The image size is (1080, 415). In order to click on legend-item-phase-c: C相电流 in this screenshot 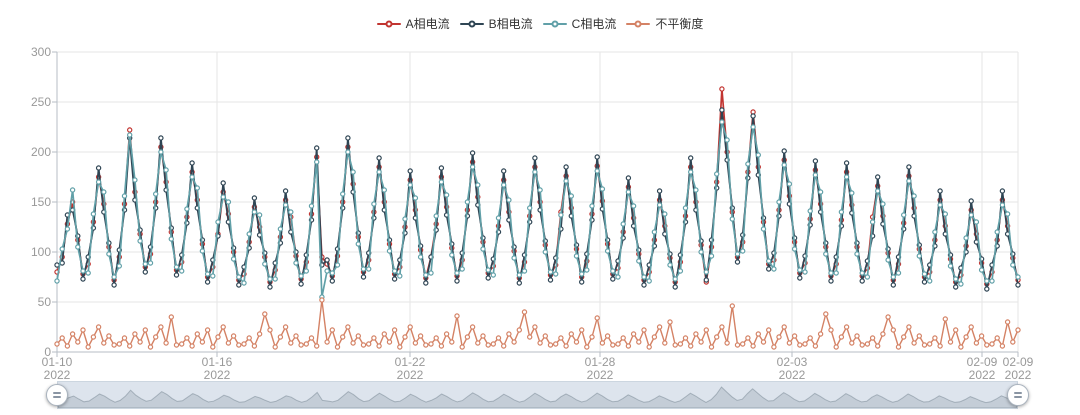, I will do `click(579, 24)`.